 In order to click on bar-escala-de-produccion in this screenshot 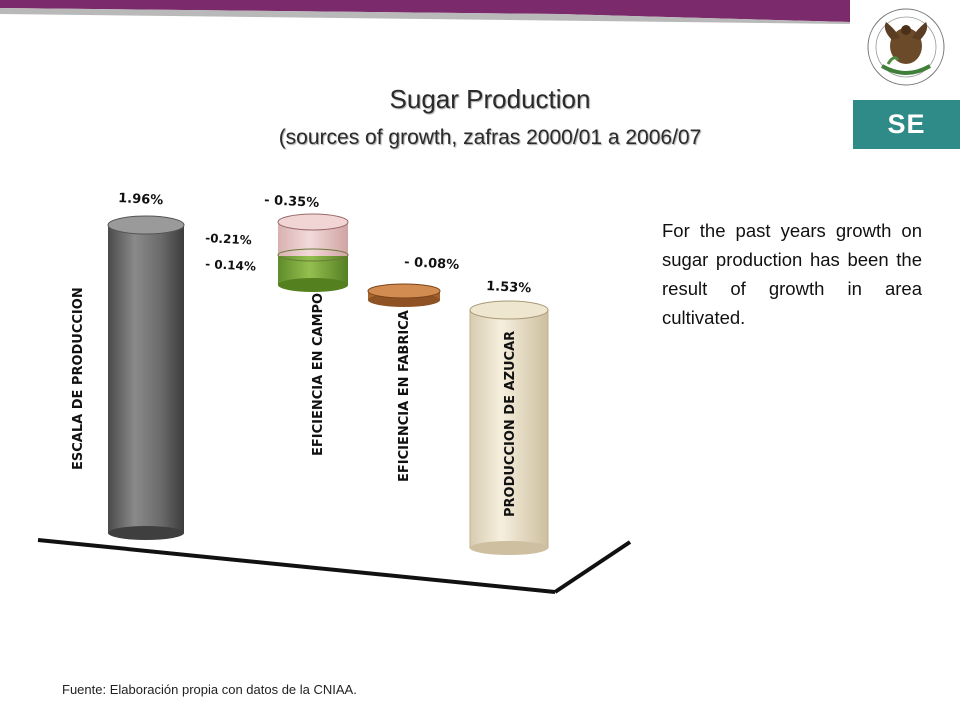, I will do `click(146, 377)`.